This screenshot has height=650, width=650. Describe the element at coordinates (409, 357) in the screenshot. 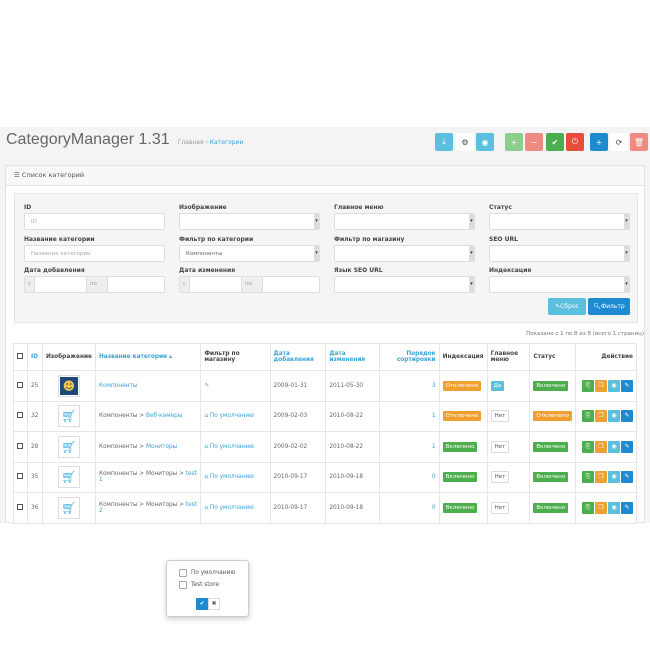

I see `col-sort-order: Порядок сортировки` at that location.